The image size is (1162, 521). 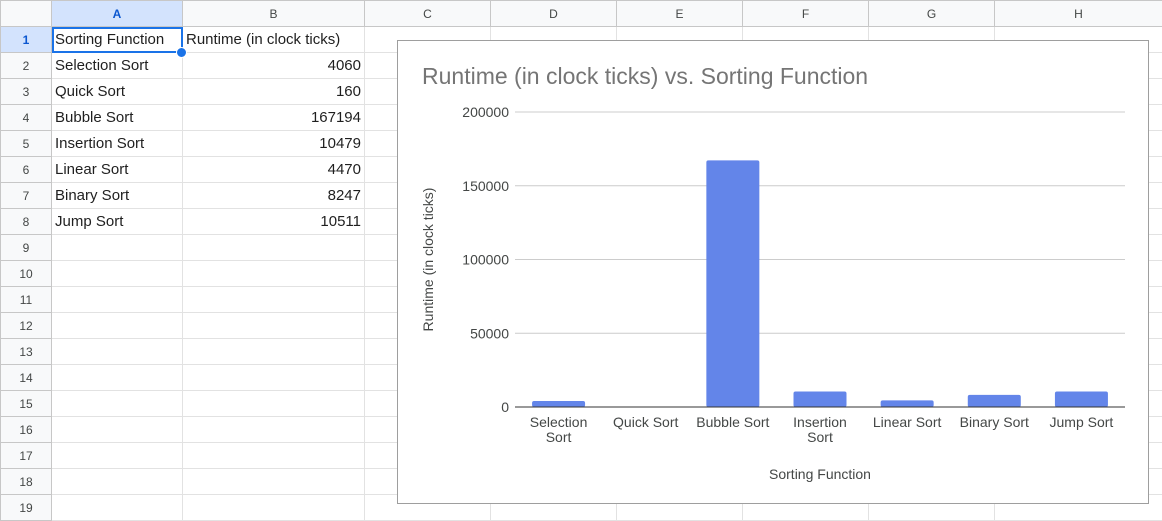 What do you see at coordinates (820, 474) in the screenshot?
I see `x-axis-title: Sorting Function` at bounding box center [820, 474].